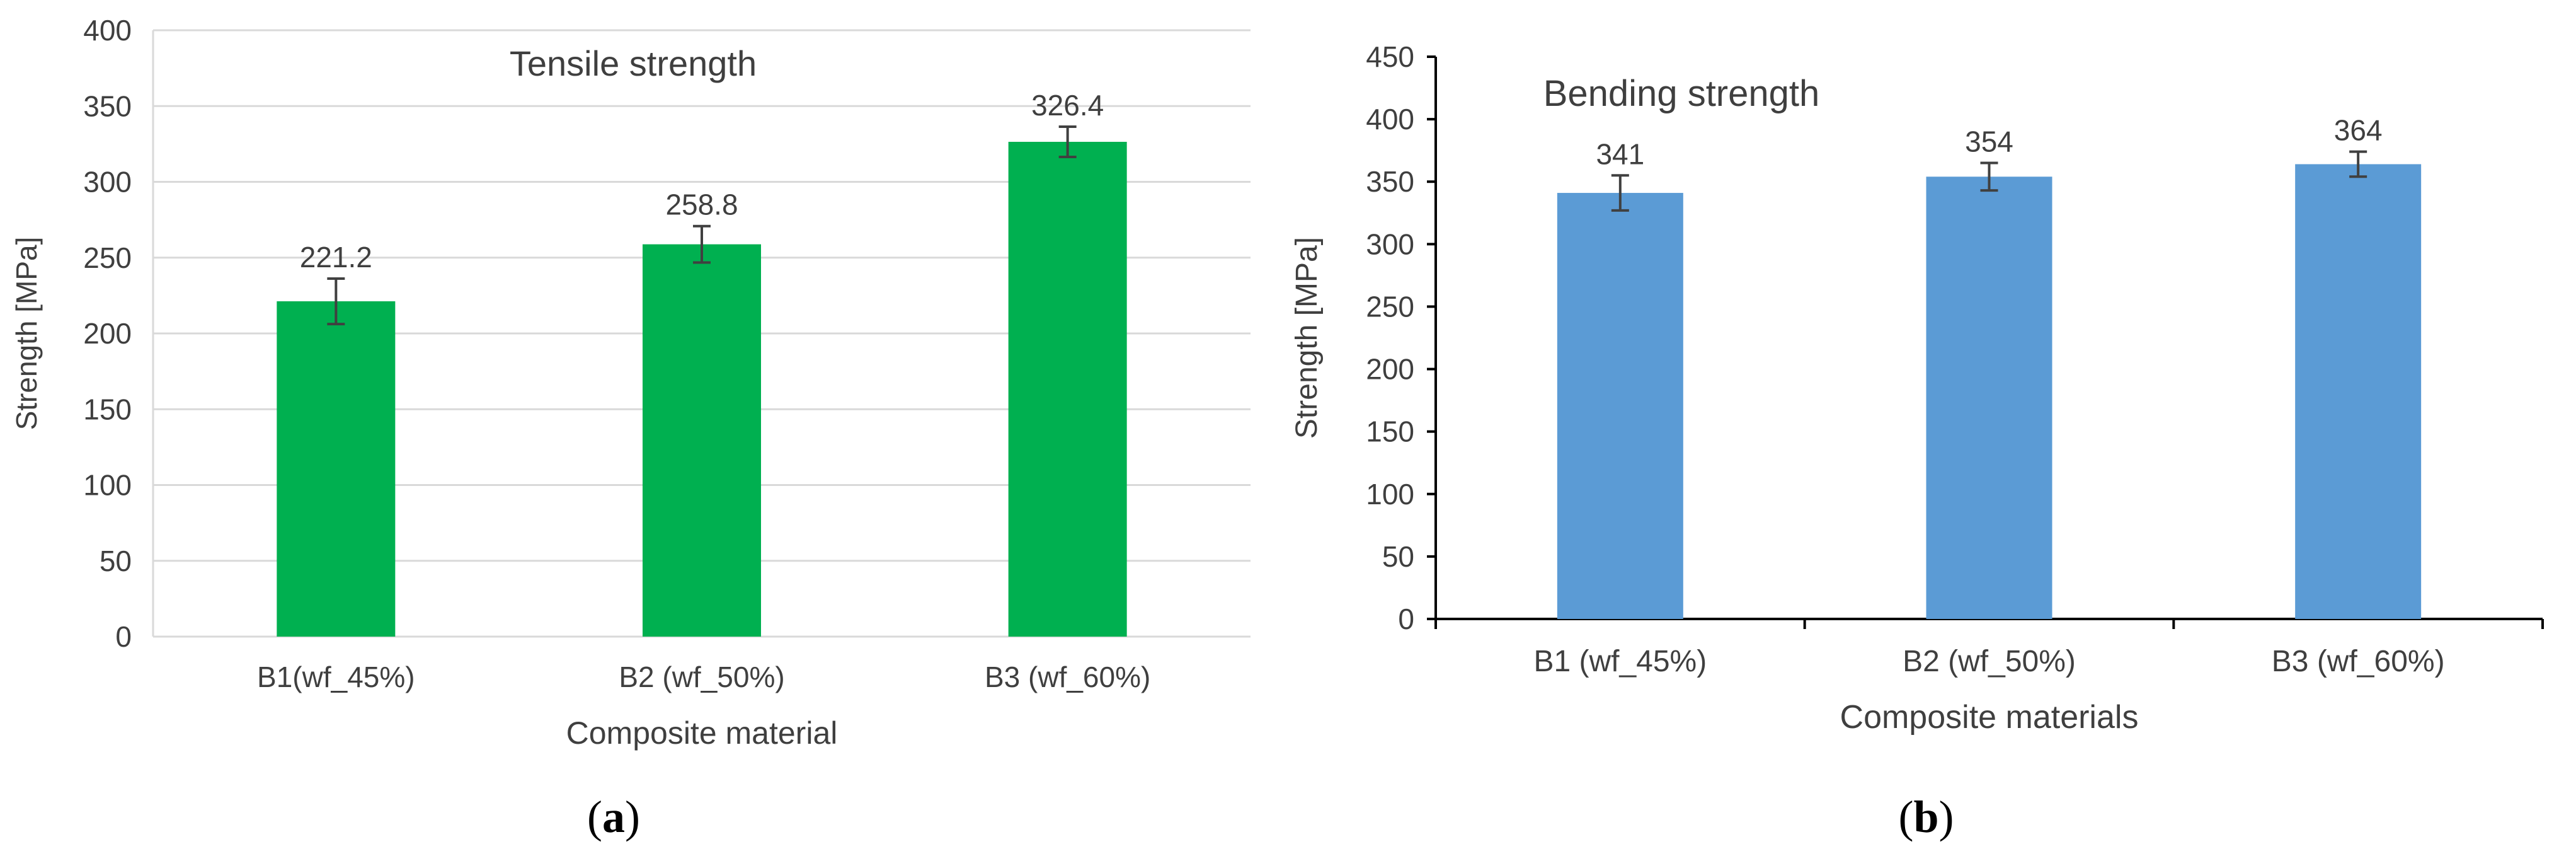 Image resolution: width=2576 pixels, height=861 pixels. What do you see at coordinates (1989, 142) in the screenshot?
I see `data-label: 354` at bounding box center [1989, 142].